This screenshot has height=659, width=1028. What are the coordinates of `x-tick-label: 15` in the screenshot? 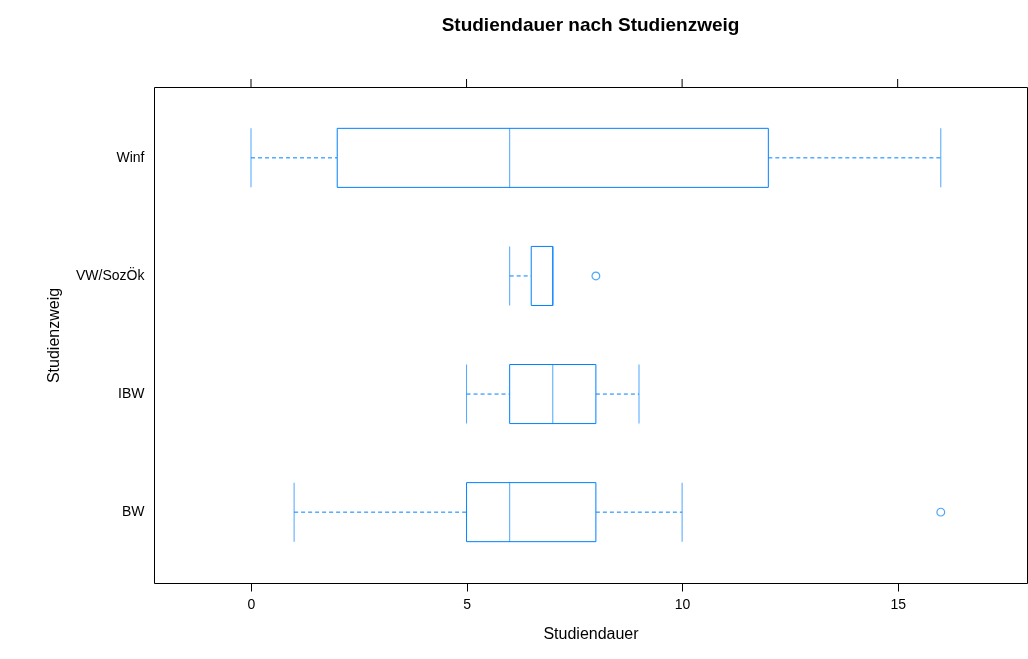 It's located at (898, 603).